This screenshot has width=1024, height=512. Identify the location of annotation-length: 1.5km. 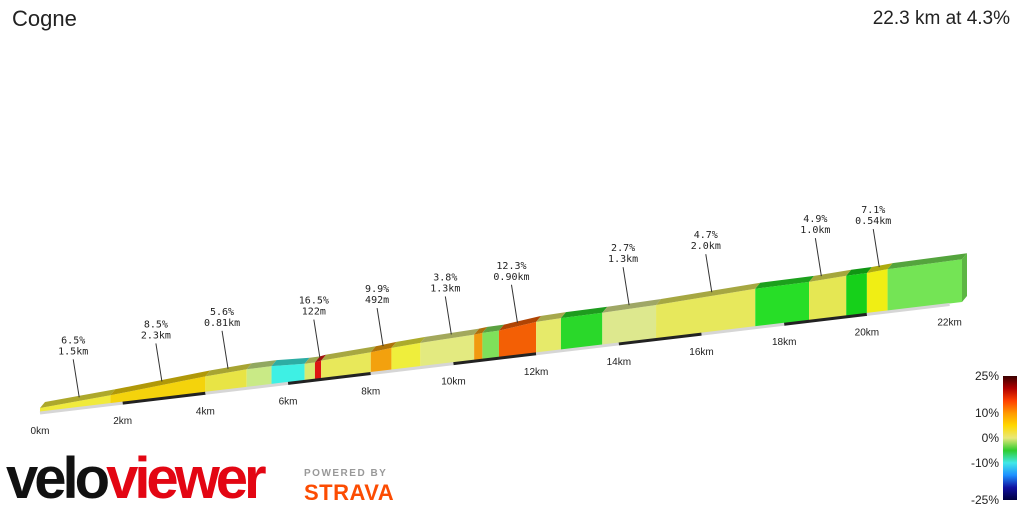
(73, 351).